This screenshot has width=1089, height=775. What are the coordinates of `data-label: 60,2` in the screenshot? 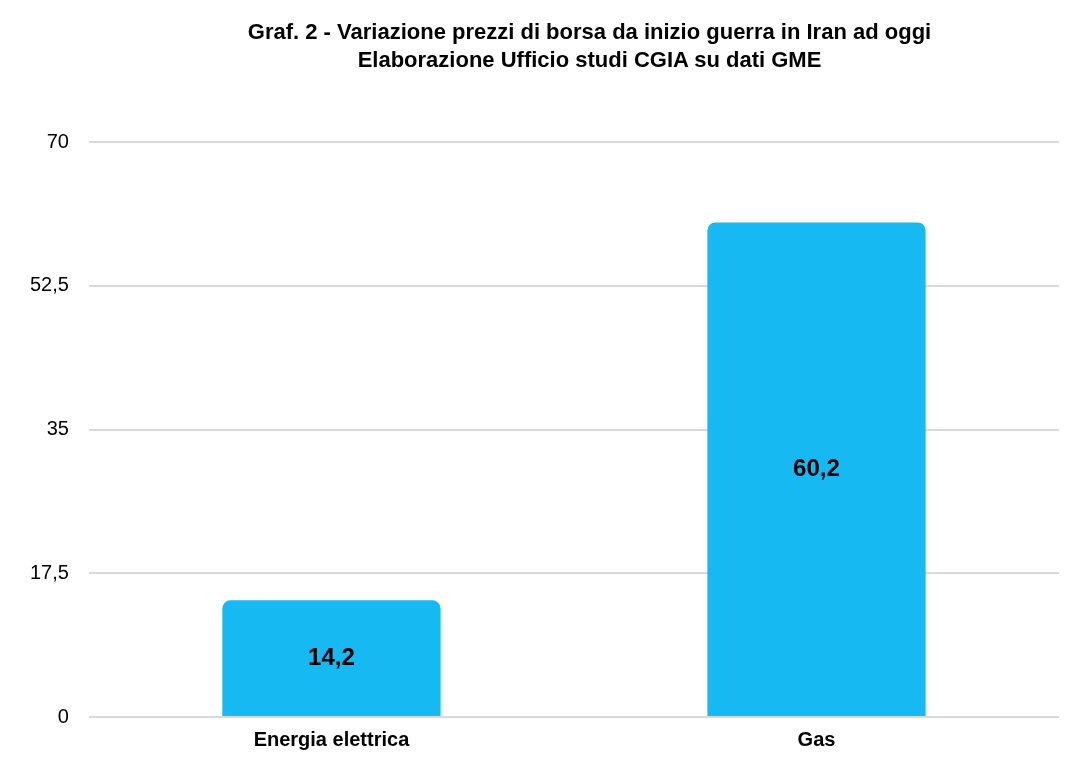 It's located at (816, 467).